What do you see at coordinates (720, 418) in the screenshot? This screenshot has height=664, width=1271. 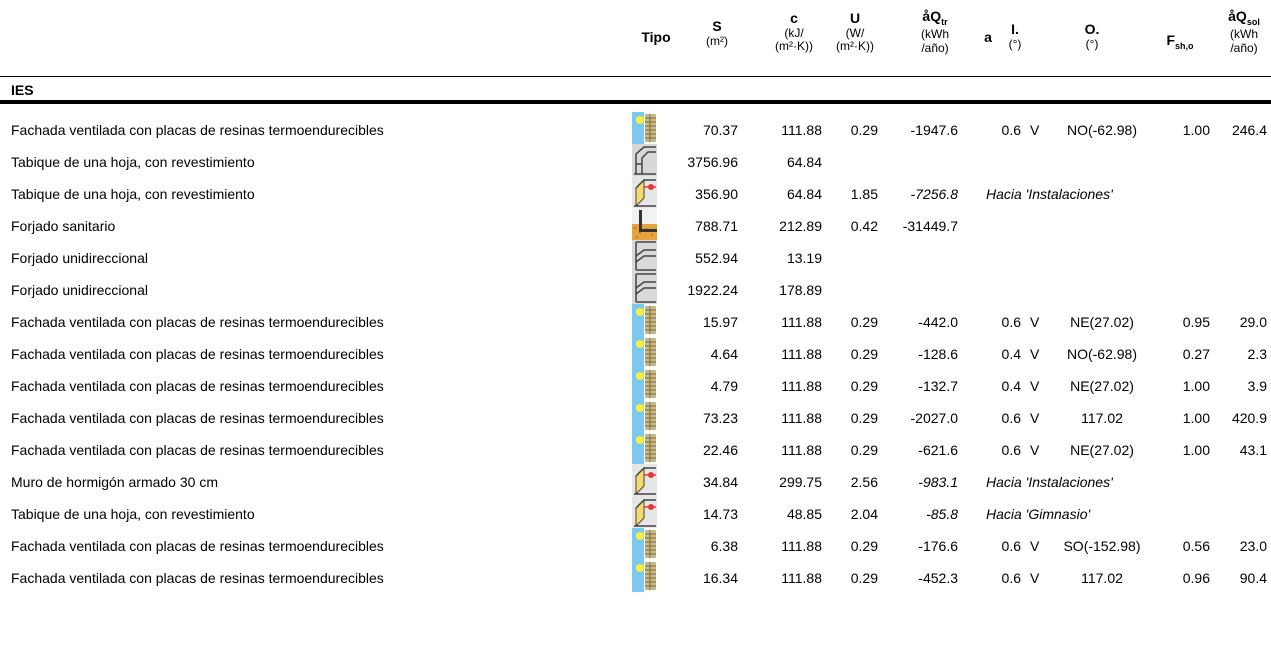 I see `cell-surface: 73.23` at bounding box center [720, 418].